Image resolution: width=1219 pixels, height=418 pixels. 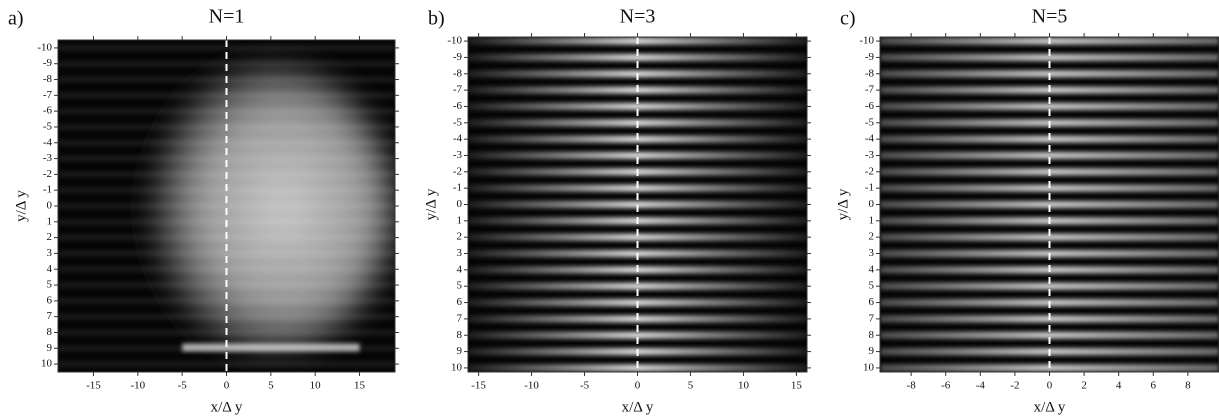 I want to click on y-tick-label: -10, so click(x=44, y=47).